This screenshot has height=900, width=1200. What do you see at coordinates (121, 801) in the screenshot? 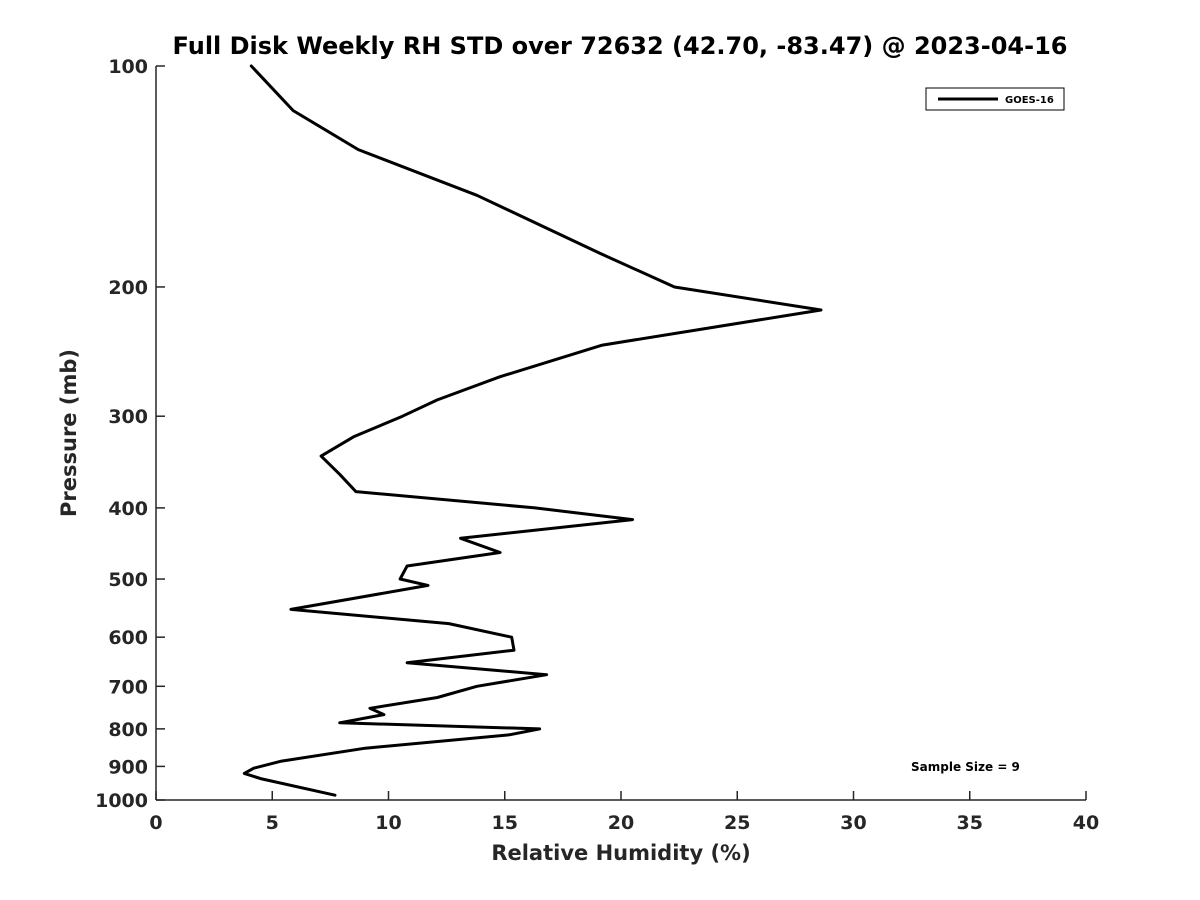
I see `y-tick-label: 1000` at bounding box center [121, 801].